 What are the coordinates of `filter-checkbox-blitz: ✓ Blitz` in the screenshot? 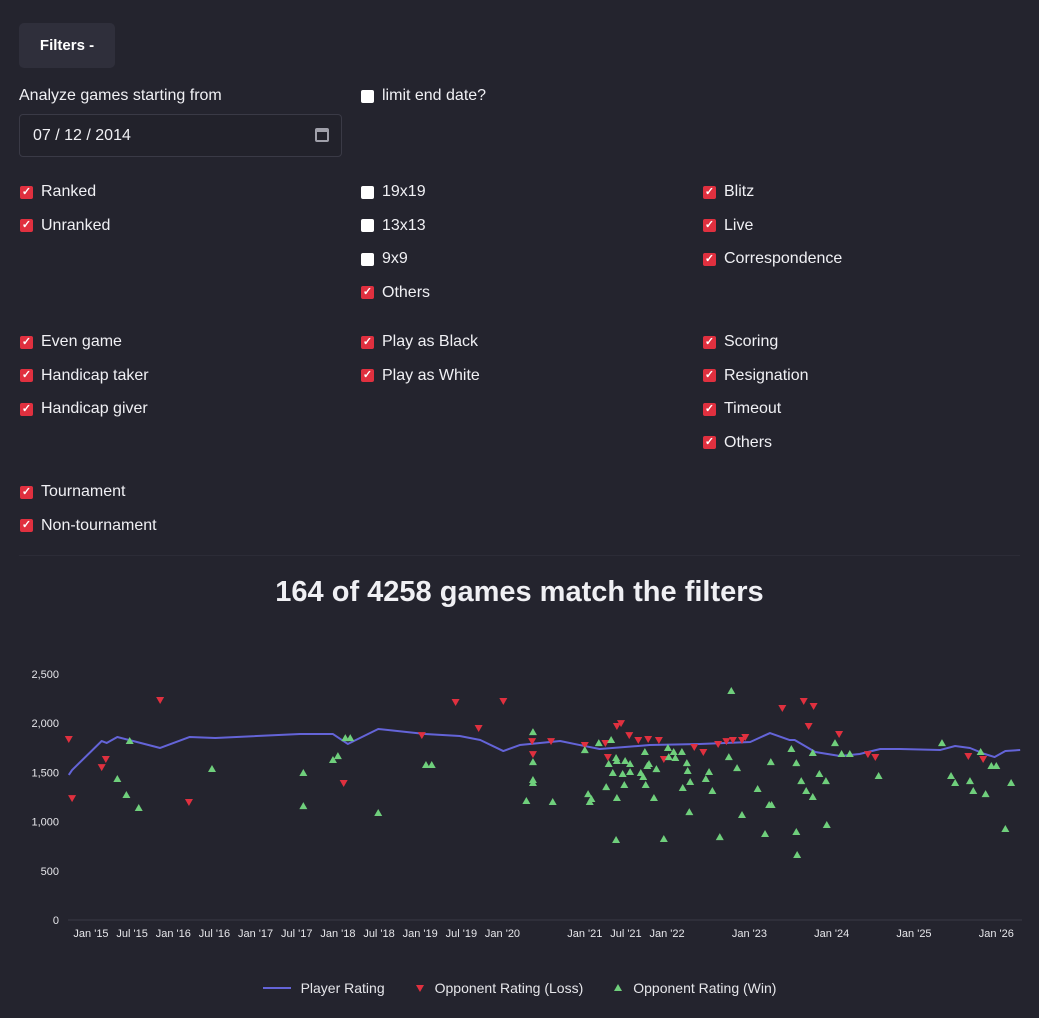 It's located at (728, 192).